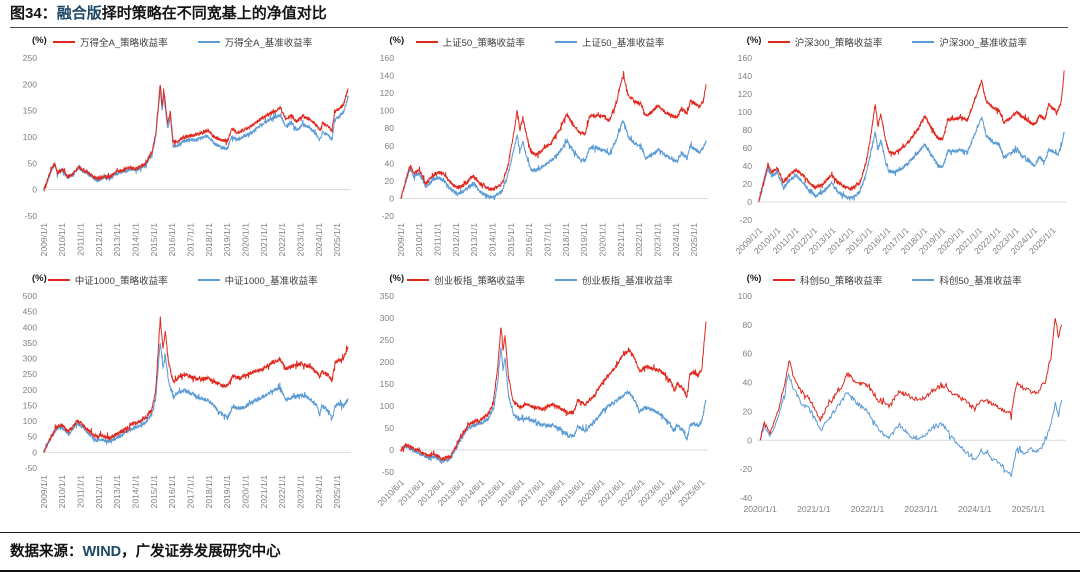 The image size is (1080, 572). I want to click on x-tick-label: 2018/1/1, so click(209, 492).